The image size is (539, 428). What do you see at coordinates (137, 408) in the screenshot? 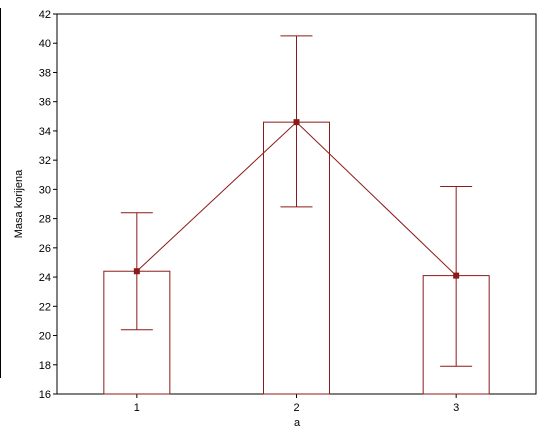
I see `x-tick-label: 1` at bounding box center [137, 408].